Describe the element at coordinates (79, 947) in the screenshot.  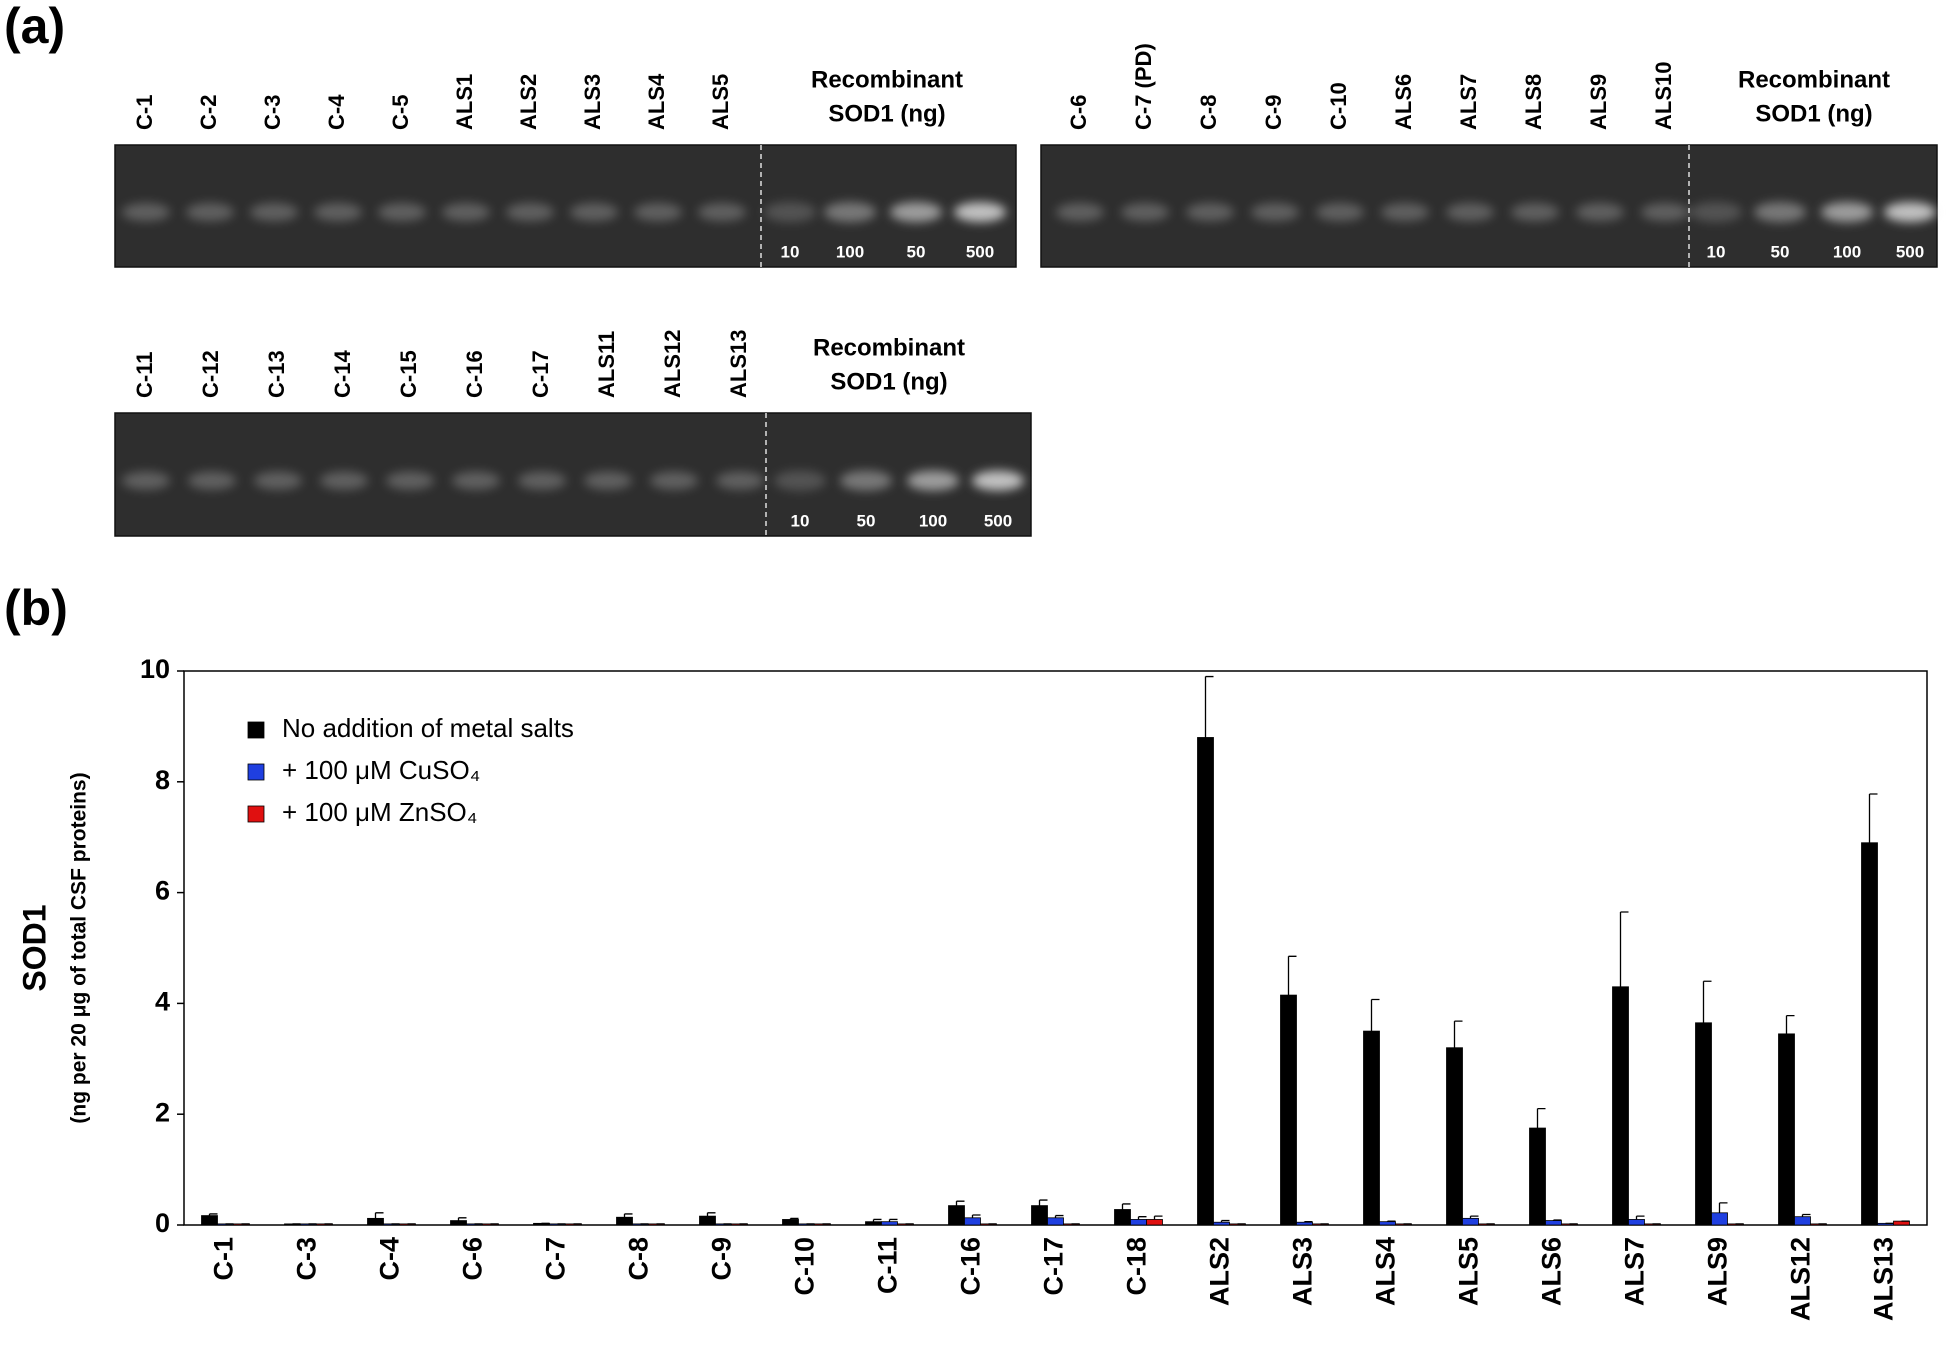
I see `y-axis-subtitle: (ng per 20 μg of total CSF proteins)` at that location.